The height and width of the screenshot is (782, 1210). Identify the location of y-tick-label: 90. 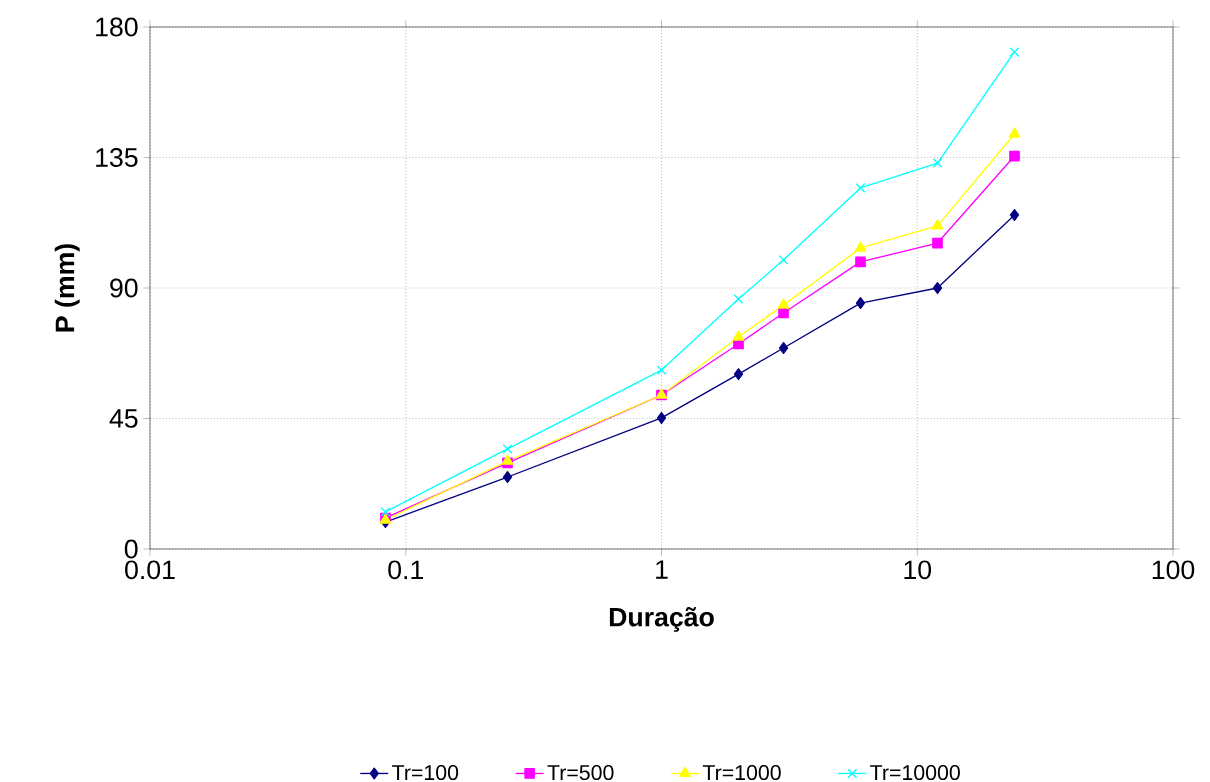
(124, 288).